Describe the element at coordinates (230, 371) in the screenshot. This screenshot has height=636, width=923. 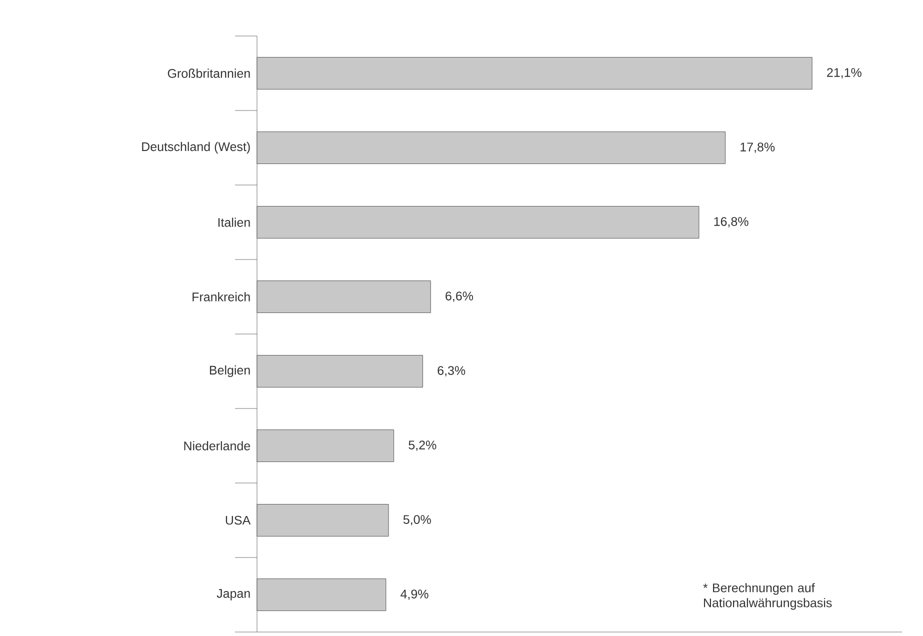
I see `y-tick-label: Belgien` at that location.